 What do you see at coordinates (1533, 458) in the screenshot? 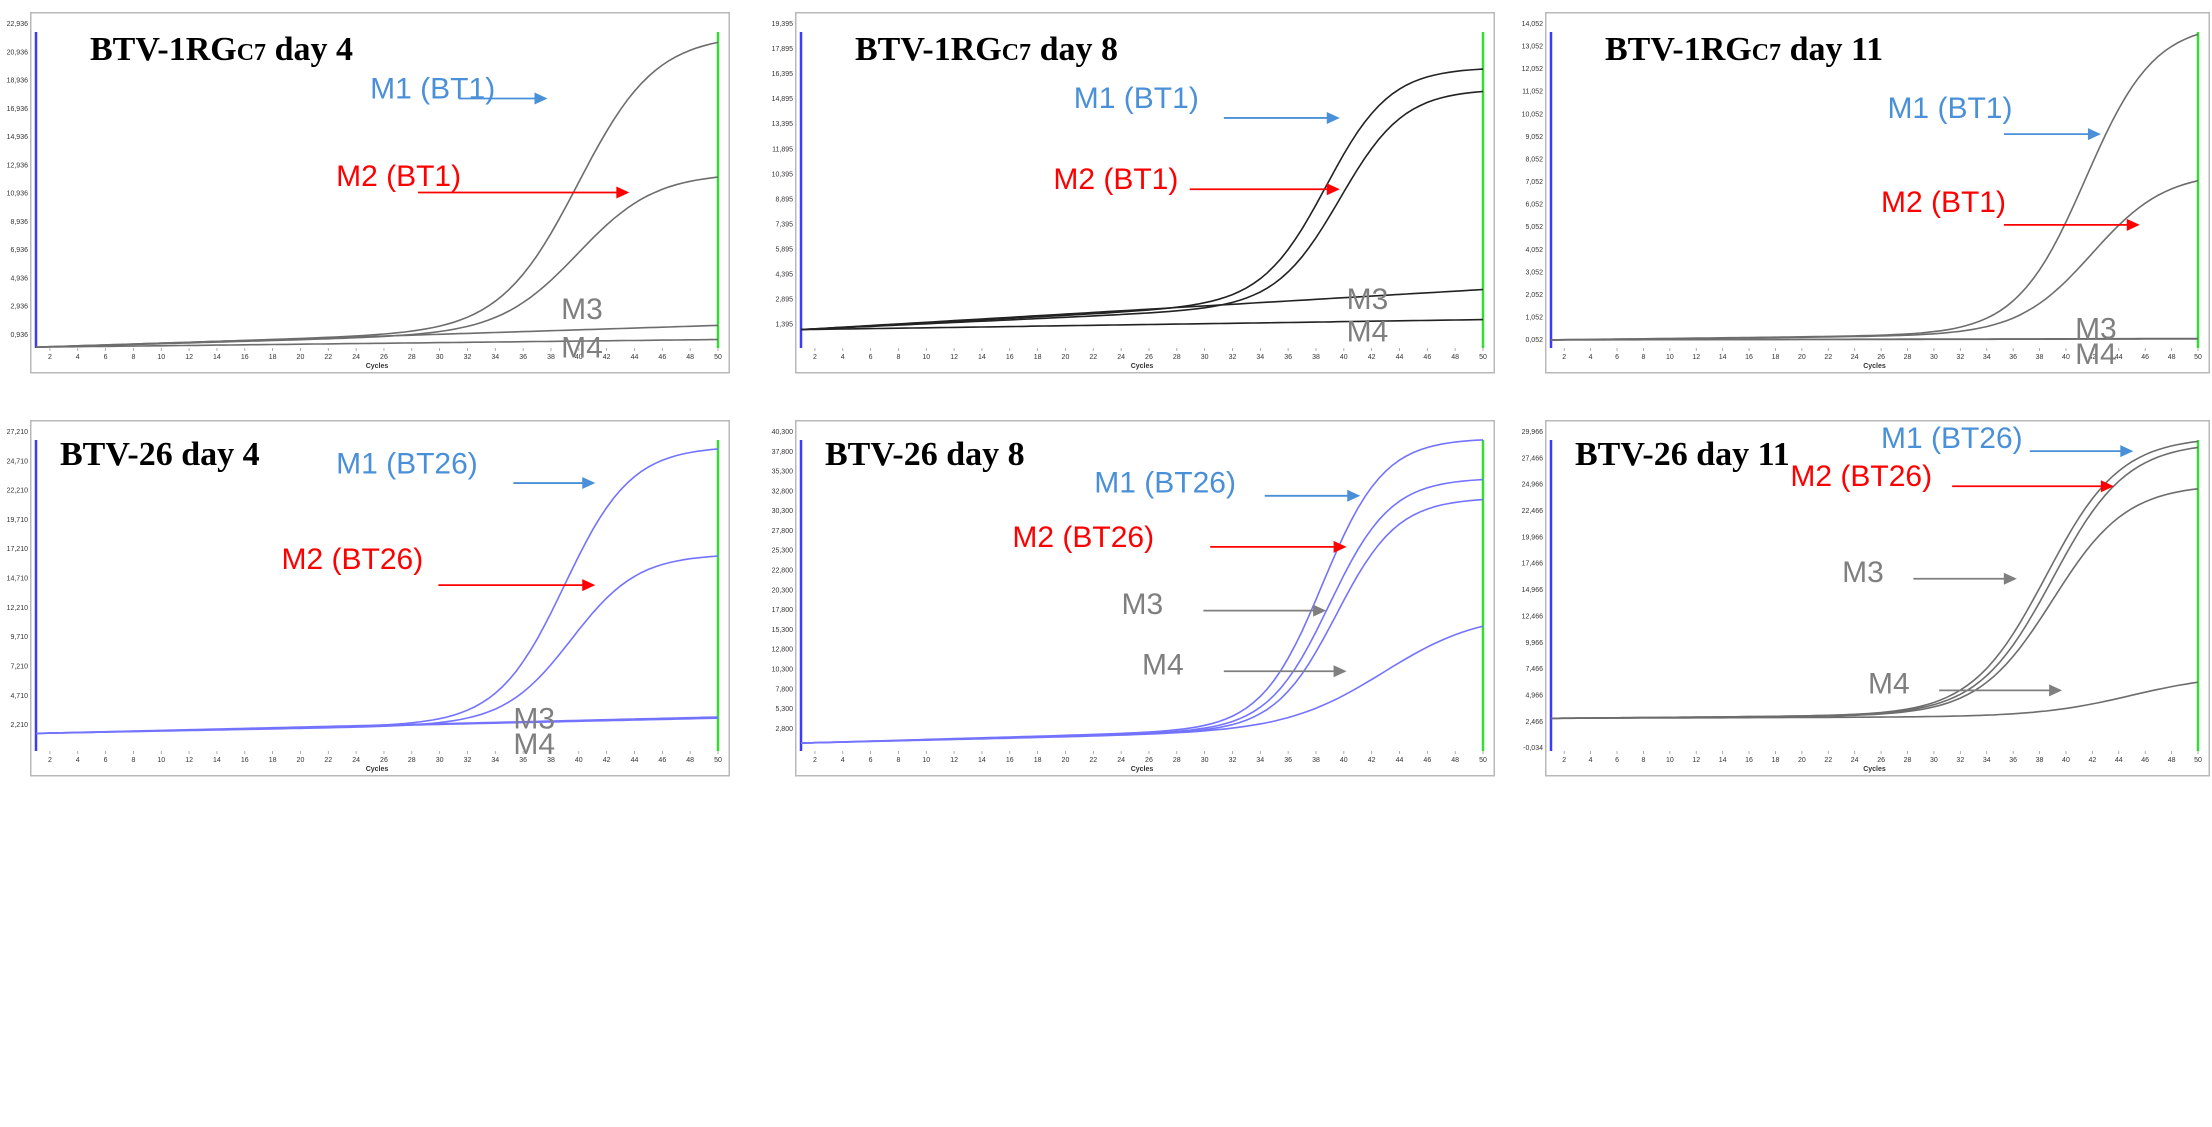
I see `y-tick-label: 27,466` at bounding box center [1533, 458].